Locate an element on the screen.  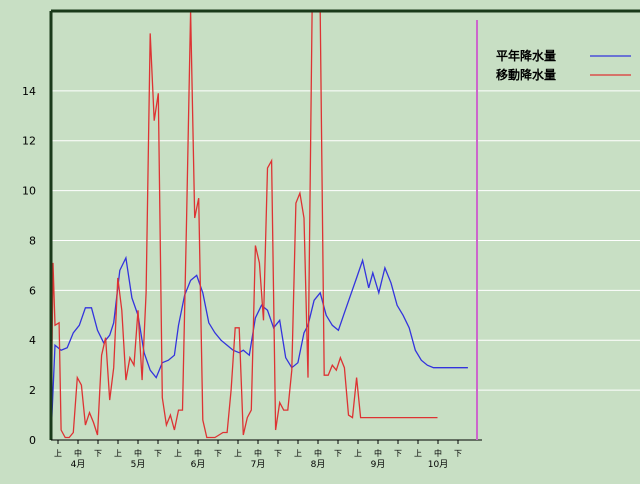
y-axis-ticks: 0 2 4 6 8 10 12 14 is located at coordinates (29, 266).